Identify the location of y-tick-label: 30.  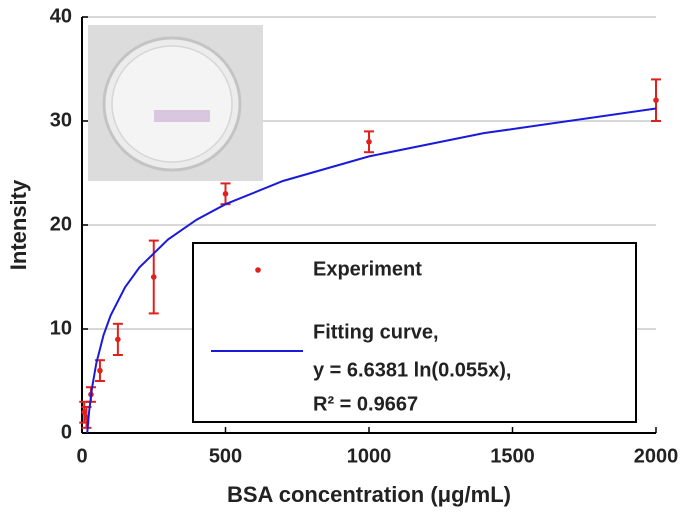
(61, 120).